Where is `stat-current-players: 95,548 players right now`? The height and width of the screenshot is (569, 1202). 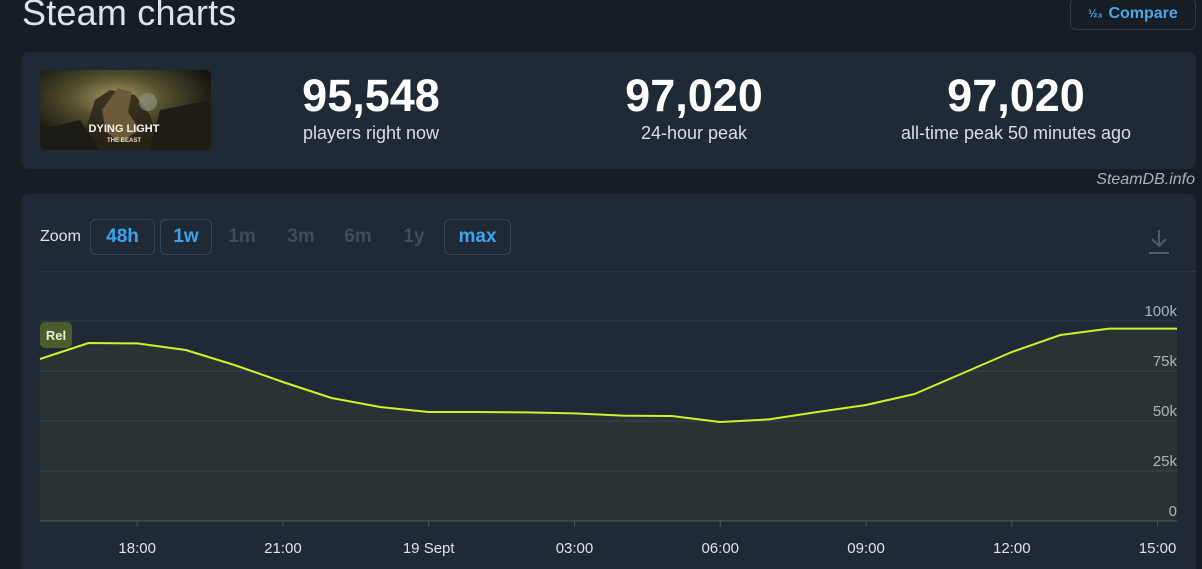 stat-current-players: 95,548 players right now is located at coordinates (371, 108).